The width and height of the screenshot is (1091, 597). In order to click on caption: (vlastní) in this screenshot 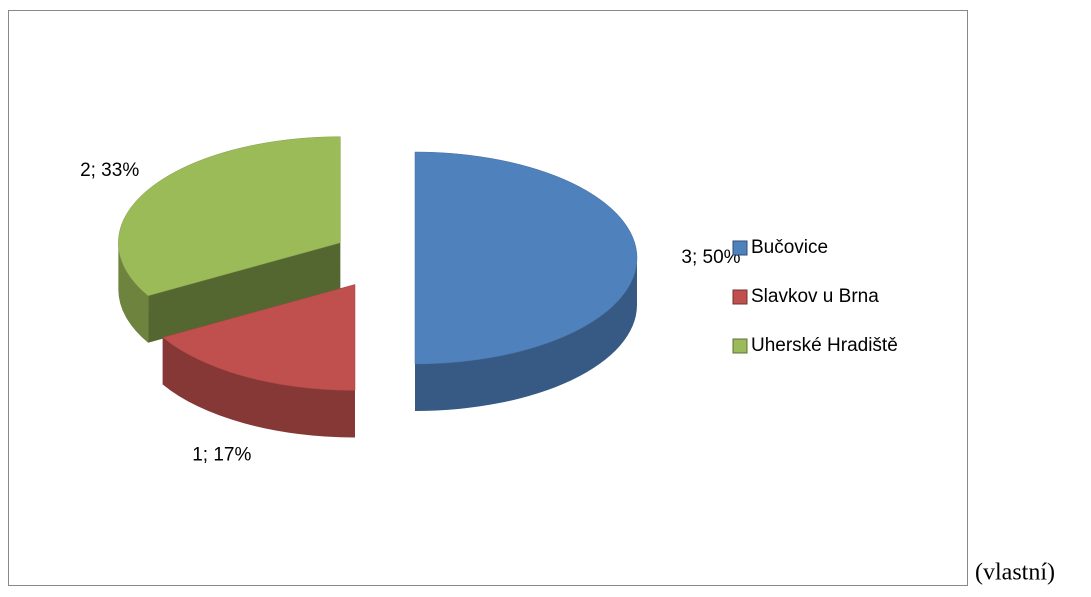, I will do `click(1015, 573)`.